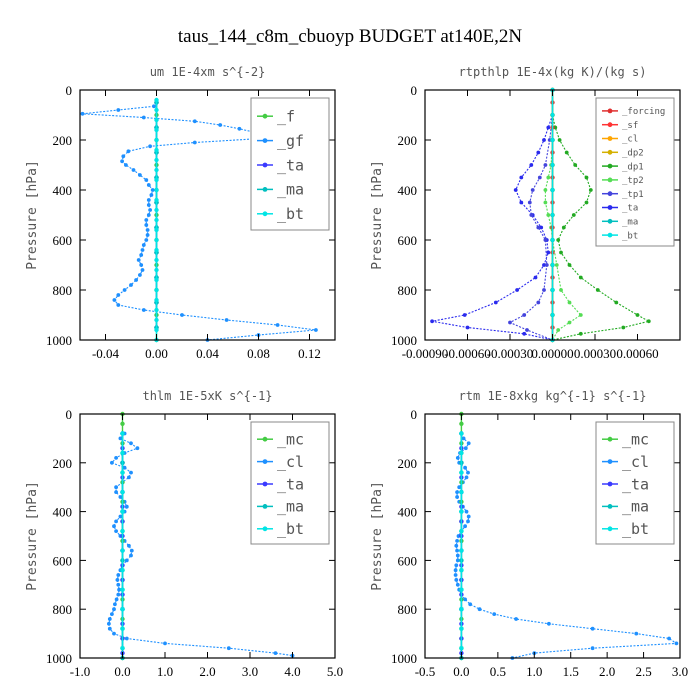 The height and width of the screenshot is (700, 700). What do you see at coordinates (635, 439) in the screenshot?
I see `legend-label-mc: _mc` at bounding box center [635, 439].